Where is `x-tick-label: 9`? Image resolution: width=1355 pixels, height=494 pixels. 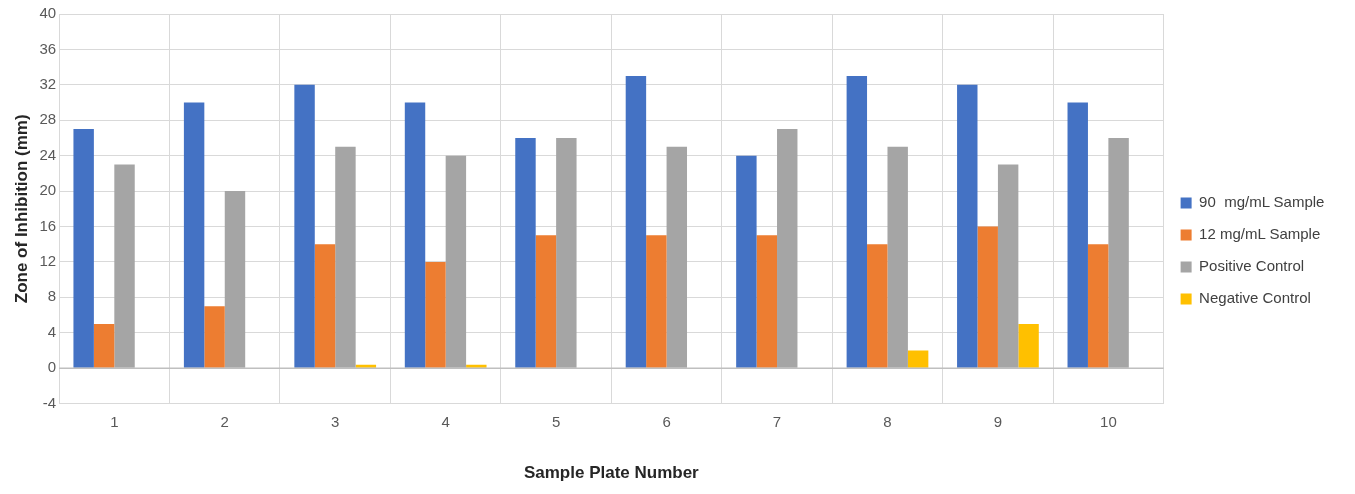
x-tick-label: 9 is located at coordinates (998, 421).